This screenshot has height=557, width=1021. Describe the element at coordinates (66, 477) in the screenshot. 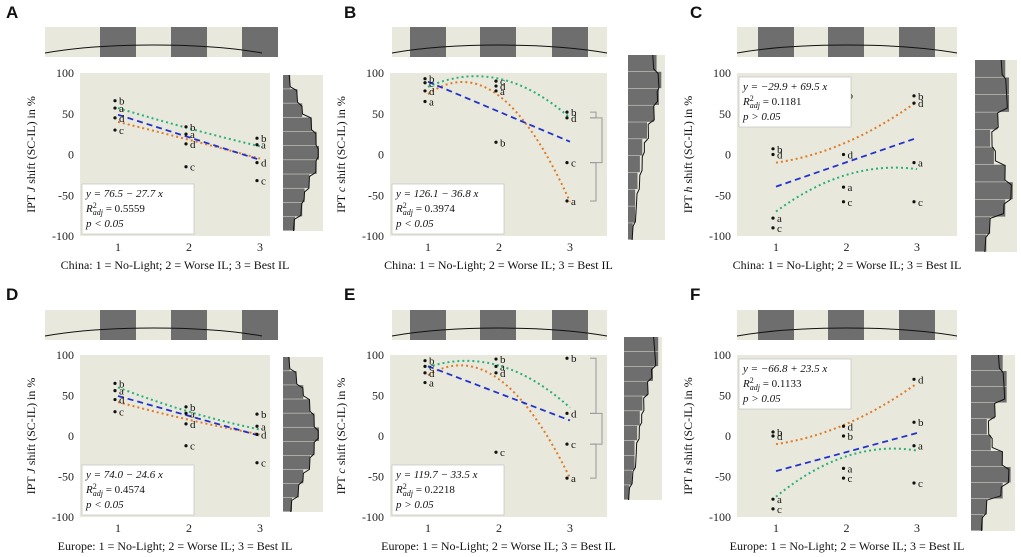

I see `y-tick-label: -50` at that location.